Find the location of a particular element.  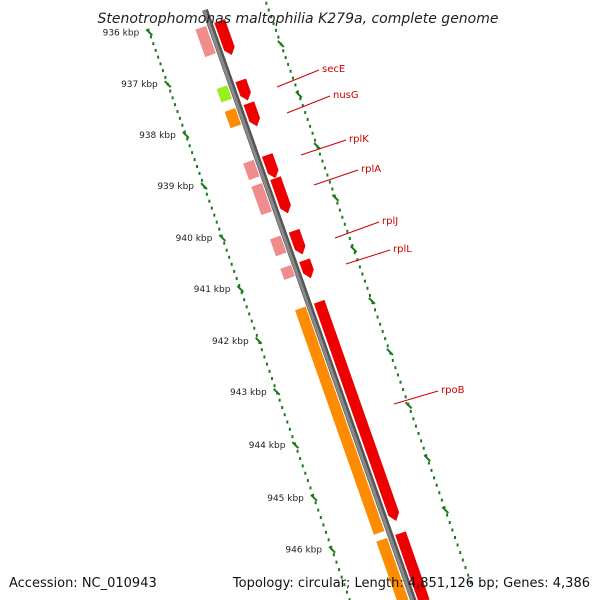

kbp-label: 941 kbp is located at coordinates (212, 290).